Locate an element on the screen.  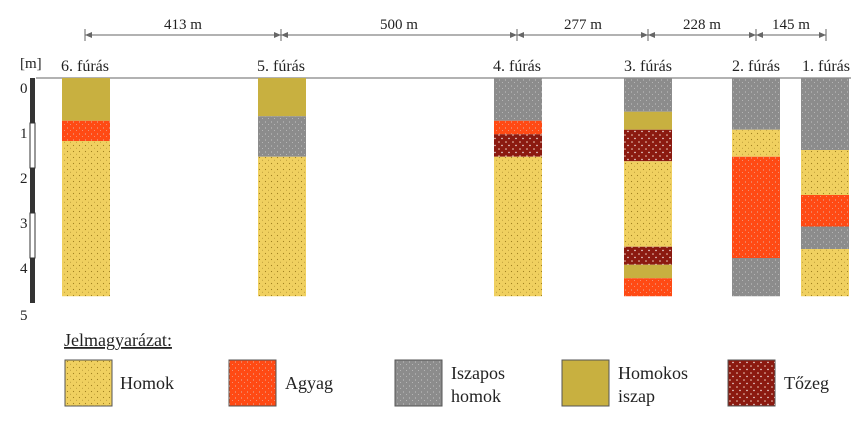
legend-item-agyag: Agyag is located at coordinates (280, 383).